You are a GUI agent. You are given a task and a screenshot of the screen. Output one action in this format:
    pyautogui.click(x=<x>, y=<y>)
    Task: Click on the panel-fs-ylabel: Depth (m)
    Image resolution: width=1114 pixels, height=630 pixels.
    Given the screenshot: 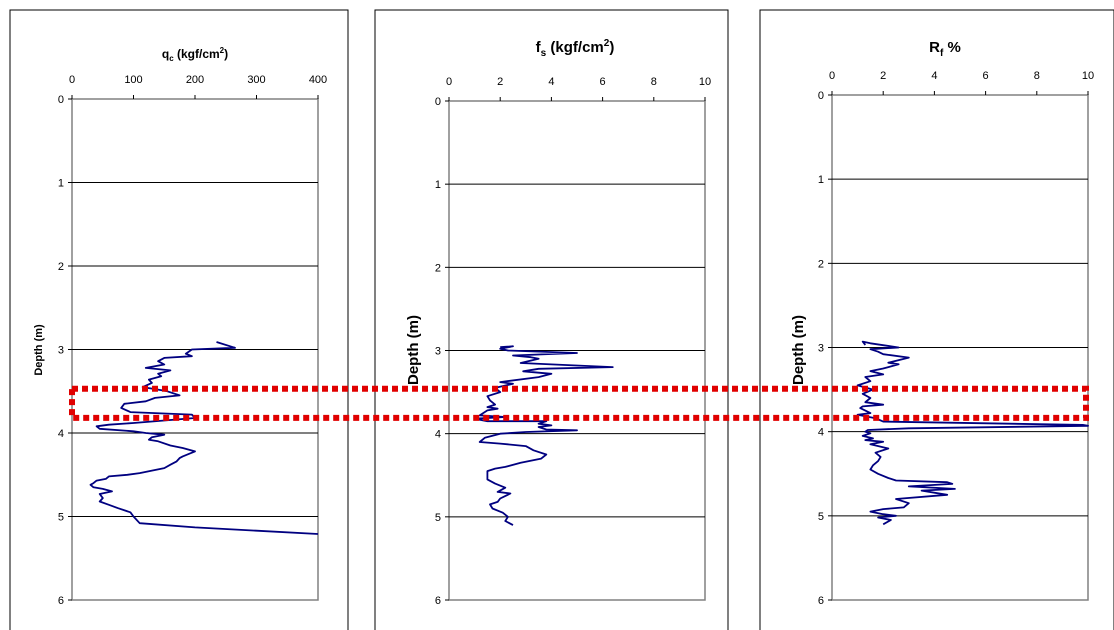 What is the action you would take?
    pyautogui.click(x=413, y=350)
    